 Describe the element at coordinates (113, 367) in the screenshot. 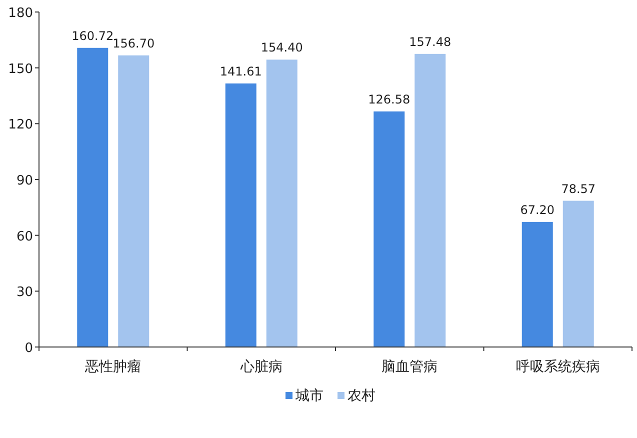

I see `x-tick-label: 恶性肿瘤` at that location.